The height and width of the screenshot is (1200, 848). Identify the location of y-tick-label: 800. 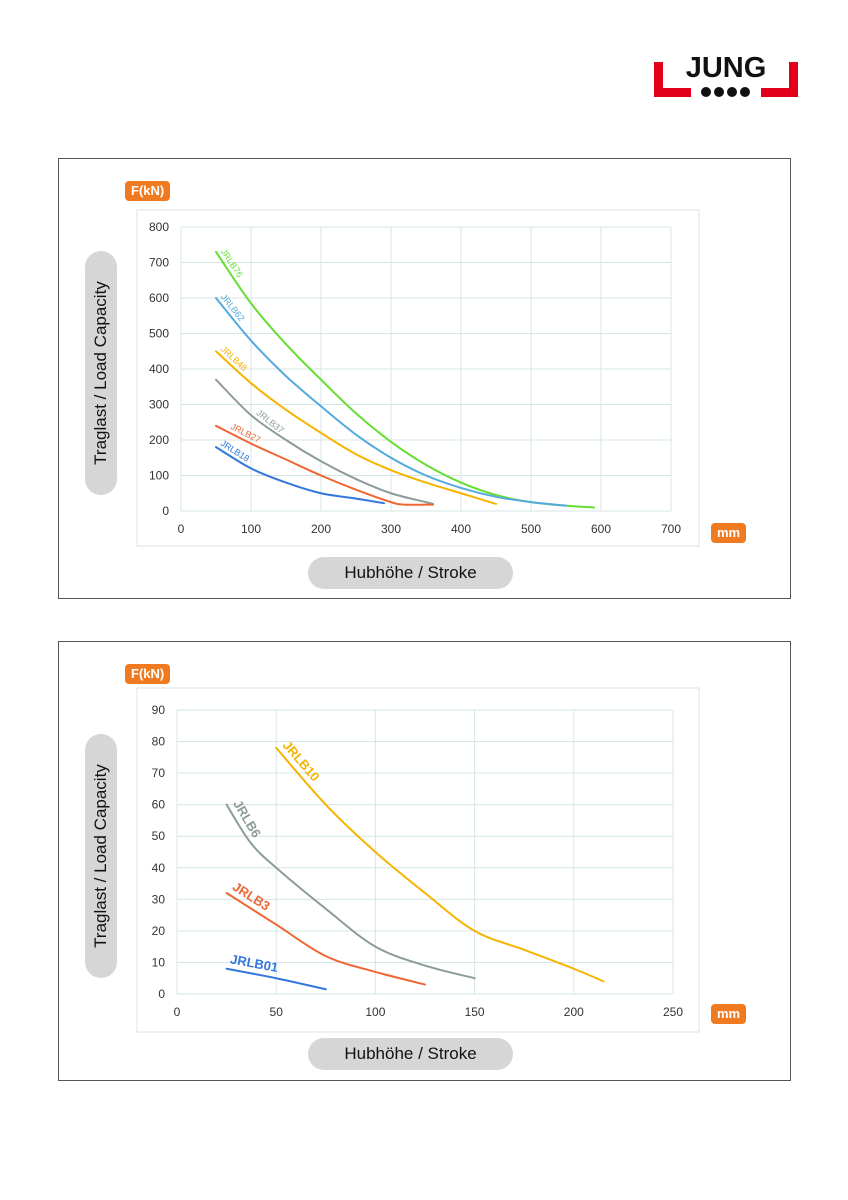
(159, 227).